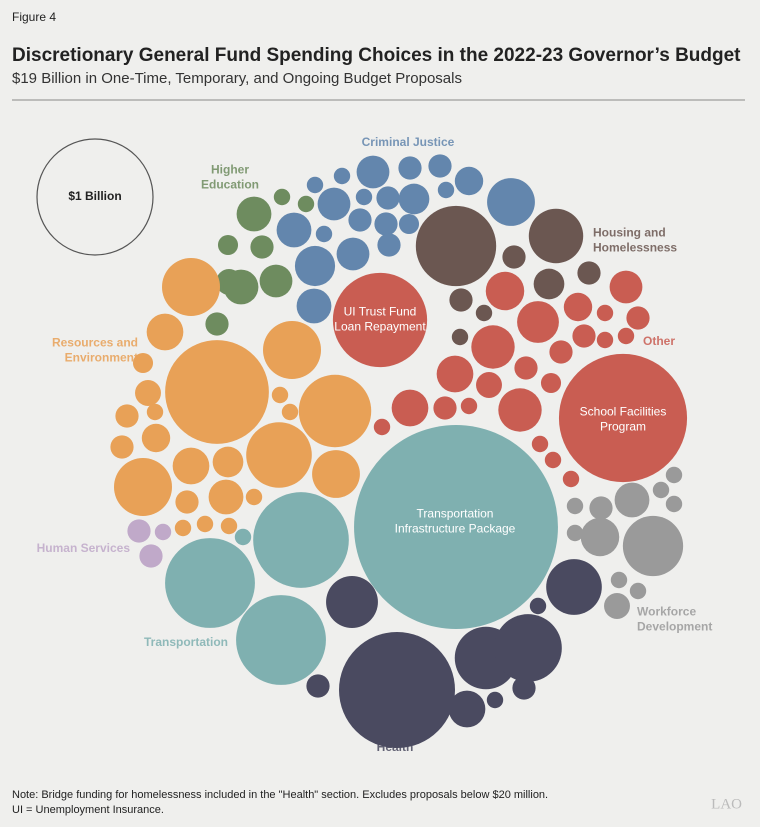 This screenshot has height=827, width=760. Describe the element at coordinates (659, 341) in the screenshot. I see `group-label: Other` at that location.